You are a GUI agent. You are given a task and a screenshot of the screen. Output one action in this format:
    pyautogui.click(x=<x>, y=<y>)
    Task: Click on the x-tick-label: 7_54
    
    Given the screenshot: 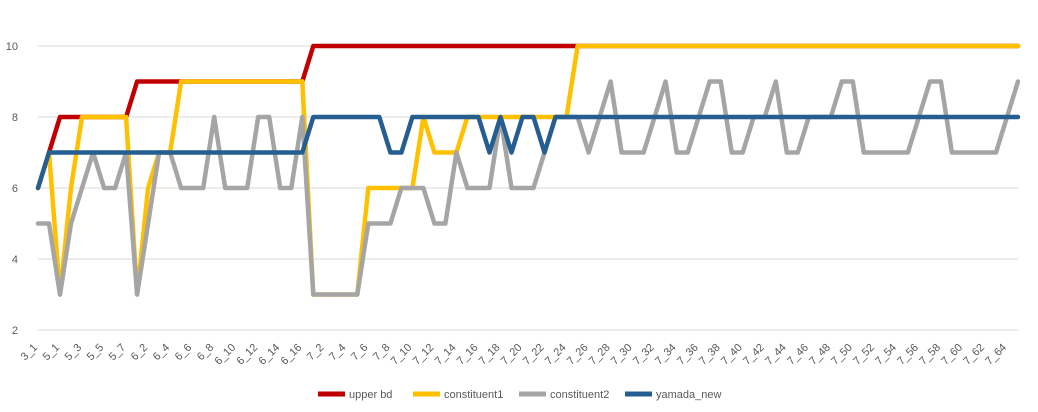 What is the action you would take?
    pyautogui.click(x=886, y=355)
    